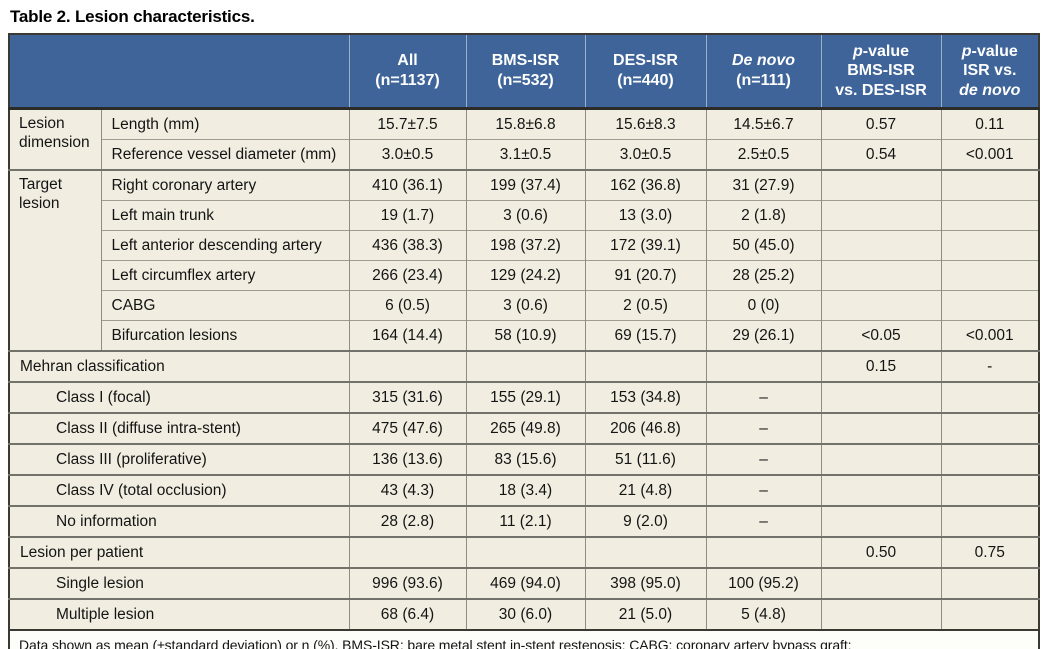 Image resolution: width=1046 pixels, height=649 pixels. I want to click on cell-p-isr-denovo: <0.001, so click(989, 335).